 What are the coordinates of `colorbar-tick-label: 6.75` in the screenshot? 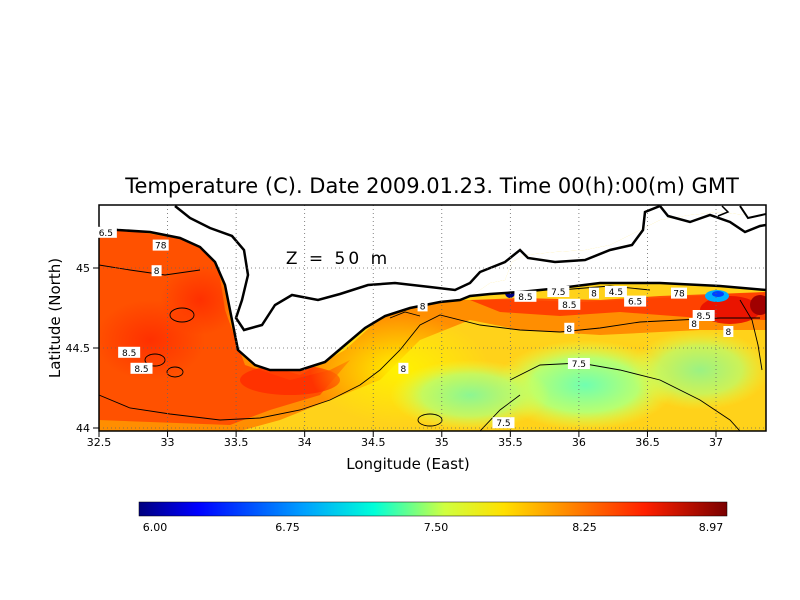 It's located at (287, 527).